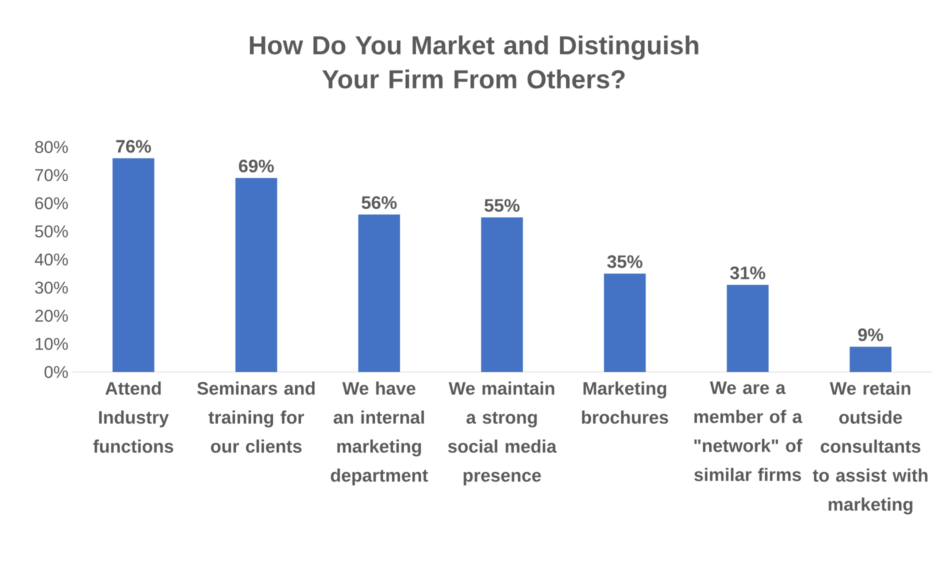 The width and height of the screenshot is (948, 566). Describe the element at coordinates (748, 432) in the screenshot. I see `x-tick-label: We are a member of a "network" of similar firms` at that location.